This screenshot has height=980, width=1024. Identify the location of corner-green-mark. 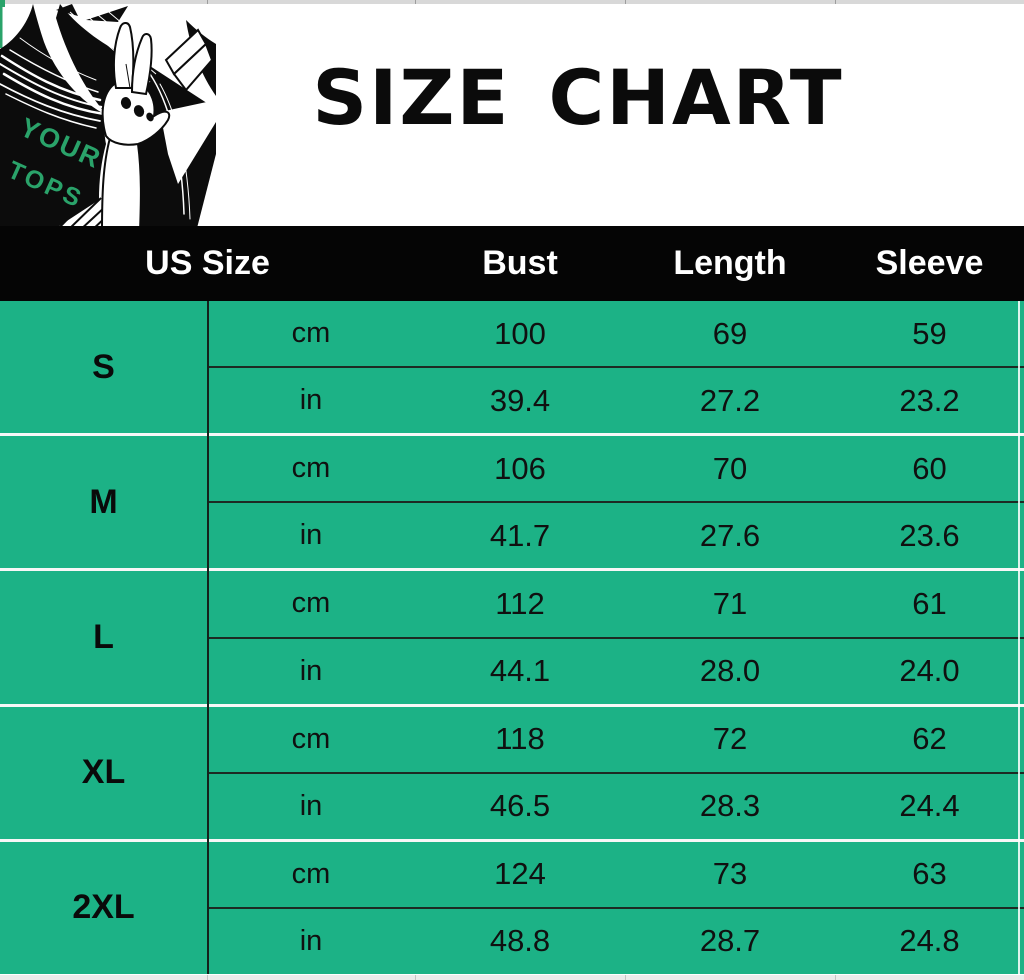
(2, 3).